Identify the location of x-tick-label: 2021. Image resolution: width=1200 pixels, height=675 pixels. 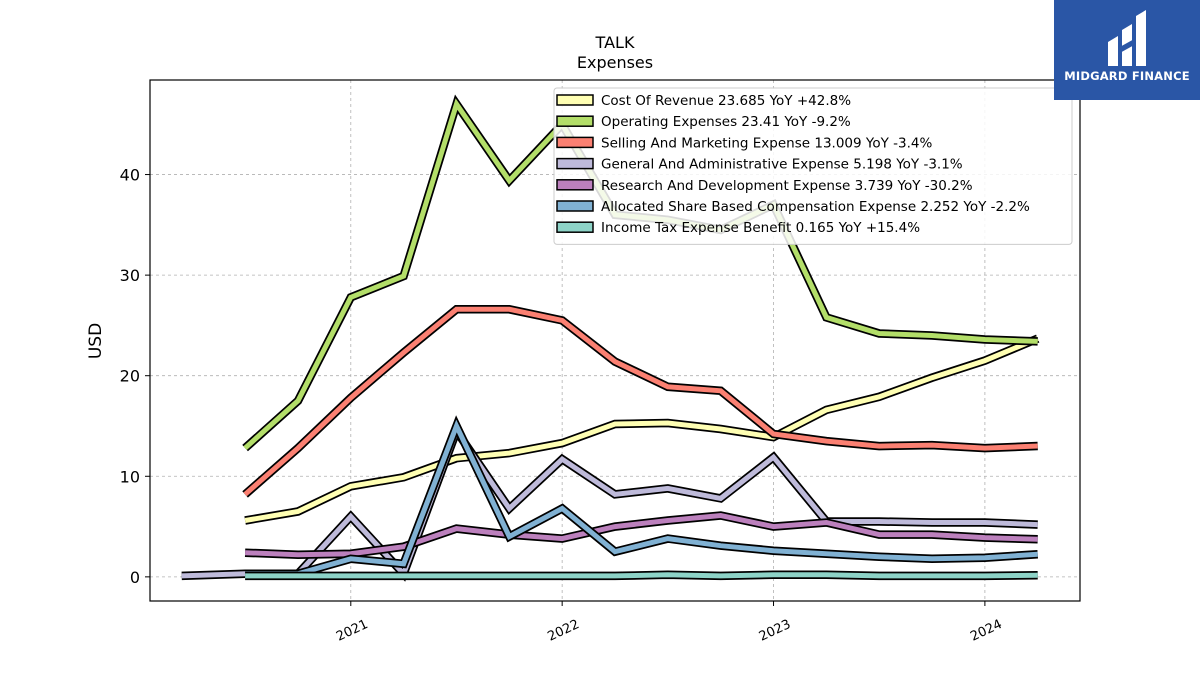
(352, 631).